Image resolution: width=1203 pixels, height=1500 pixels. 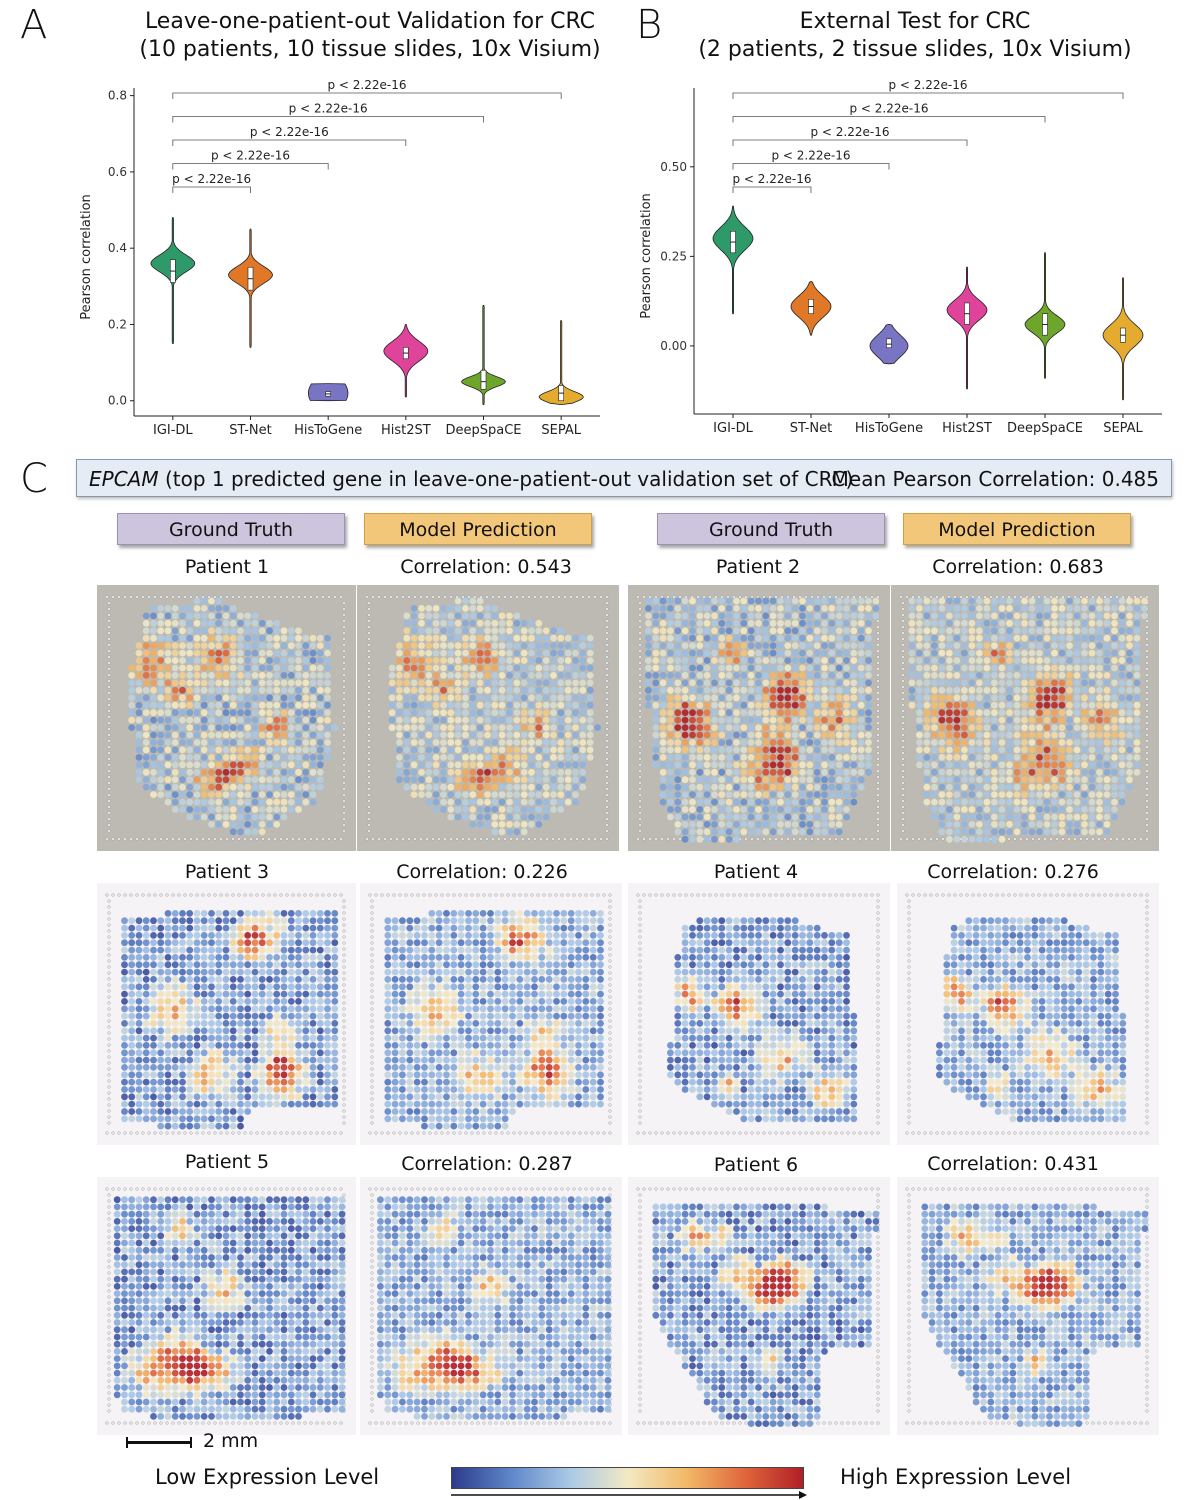 What do you see at coordinates (756, 1165) in the screenshot?
I see `patient-6-label: Patient 6` at bounding box center [756, 1165].